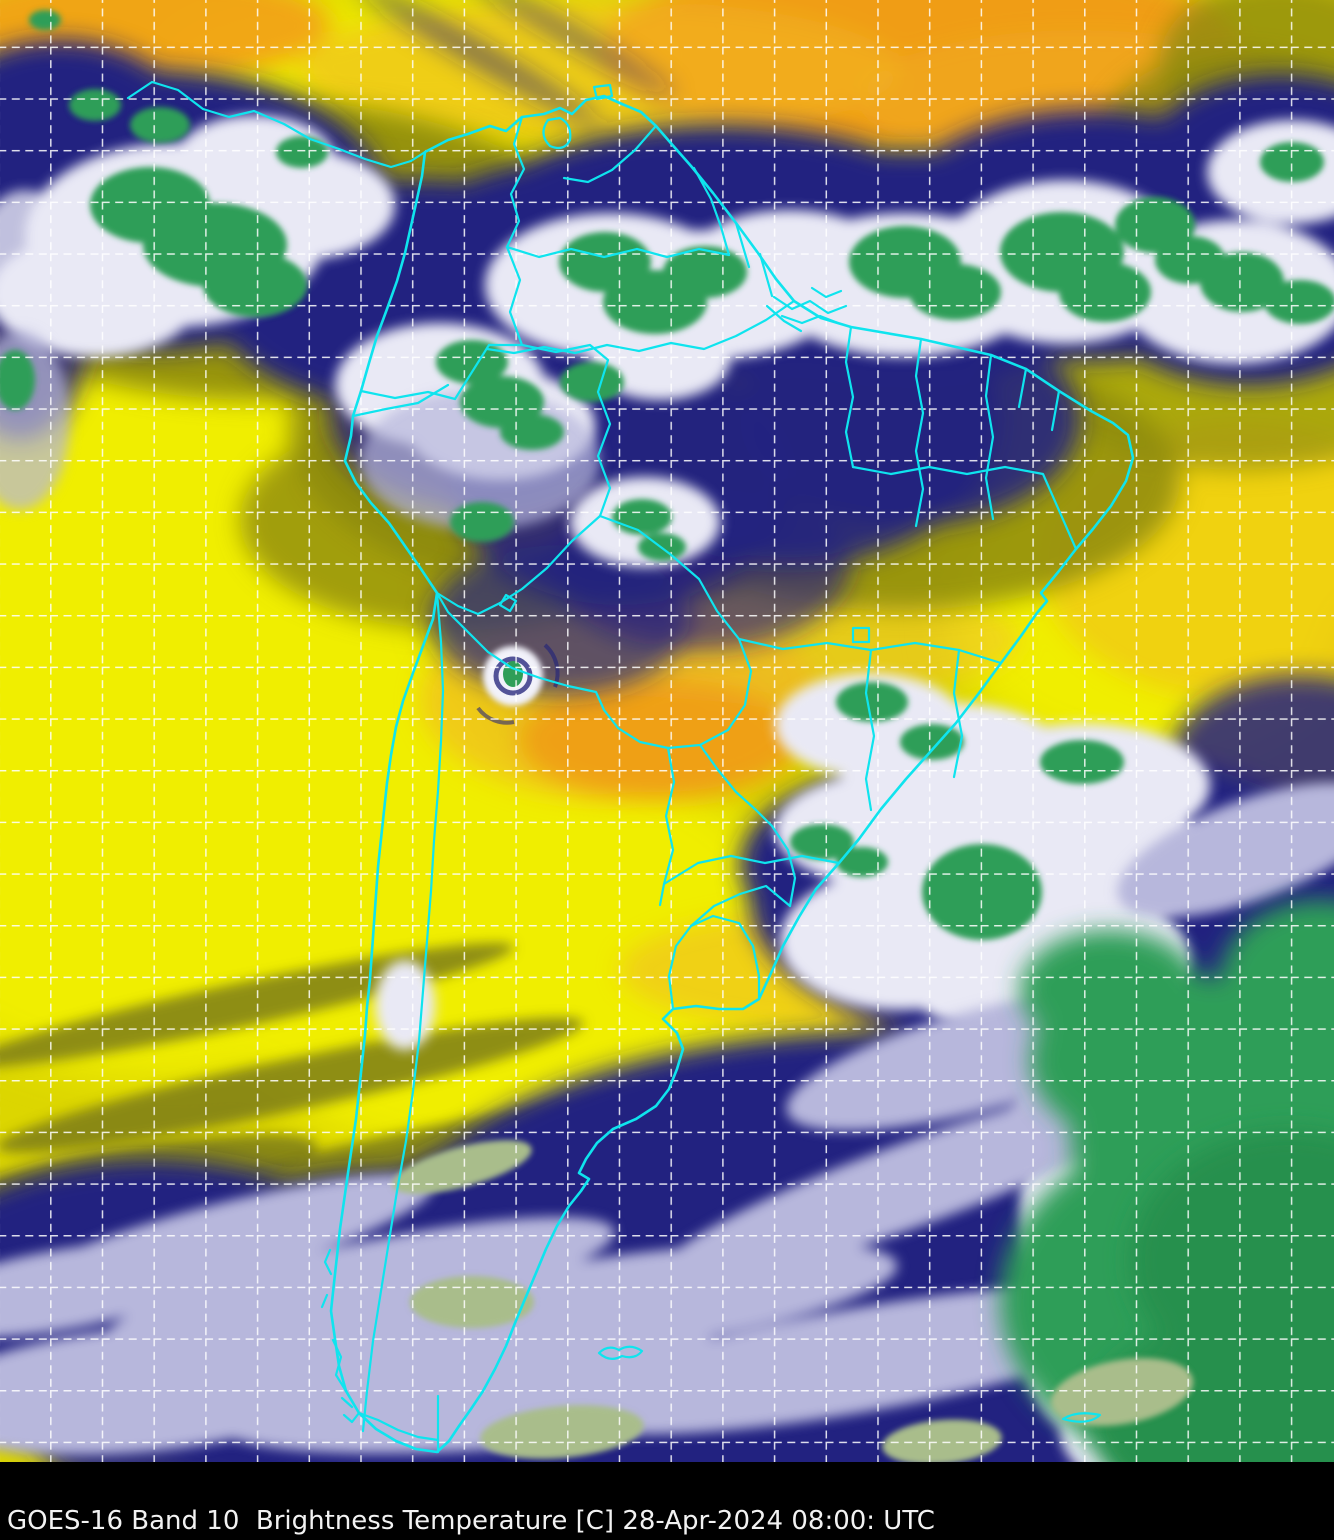 The image size is (1334, 1540). Describe the element at coordinates (620, 1352) in the screenshot. I see `falkland-islands` at that location.